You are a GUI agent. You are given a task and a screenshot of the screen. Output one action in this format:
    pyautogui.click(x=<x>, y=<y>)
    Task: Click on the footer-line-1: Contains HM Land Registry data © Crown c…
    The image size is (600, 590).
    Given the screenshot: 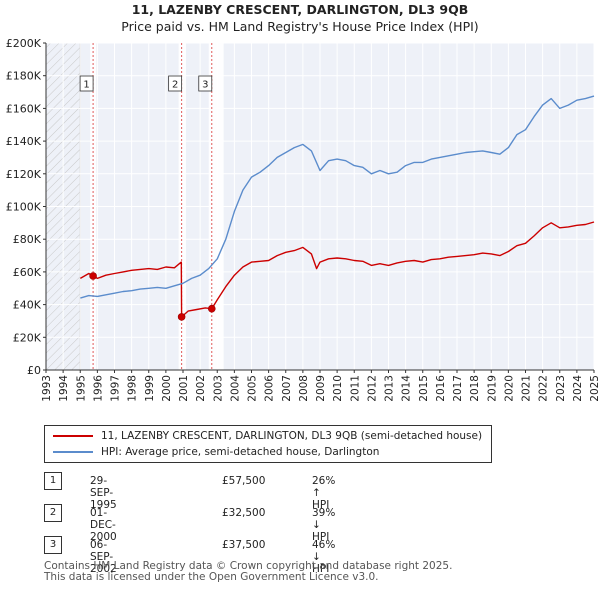 What is the action you would take?
    pyautogui.click(x=248, y=566)
    